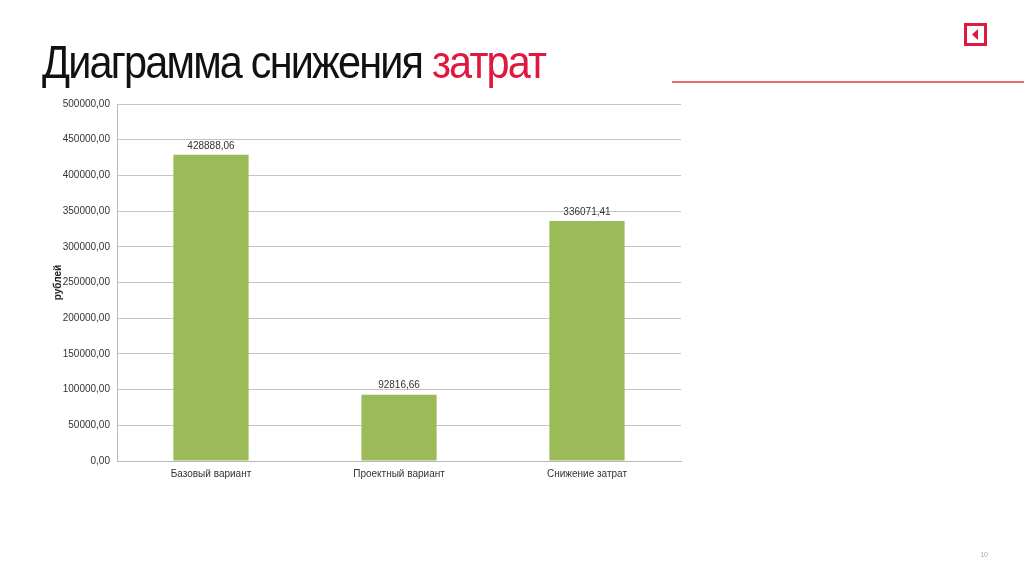 Image resolution: width=1024 pixels, height=574 pixels. What do you see at coordinates (86, 282) in the screenshot?
I see `y-tick-label: 250000,00` at bounding box center [86, 282].